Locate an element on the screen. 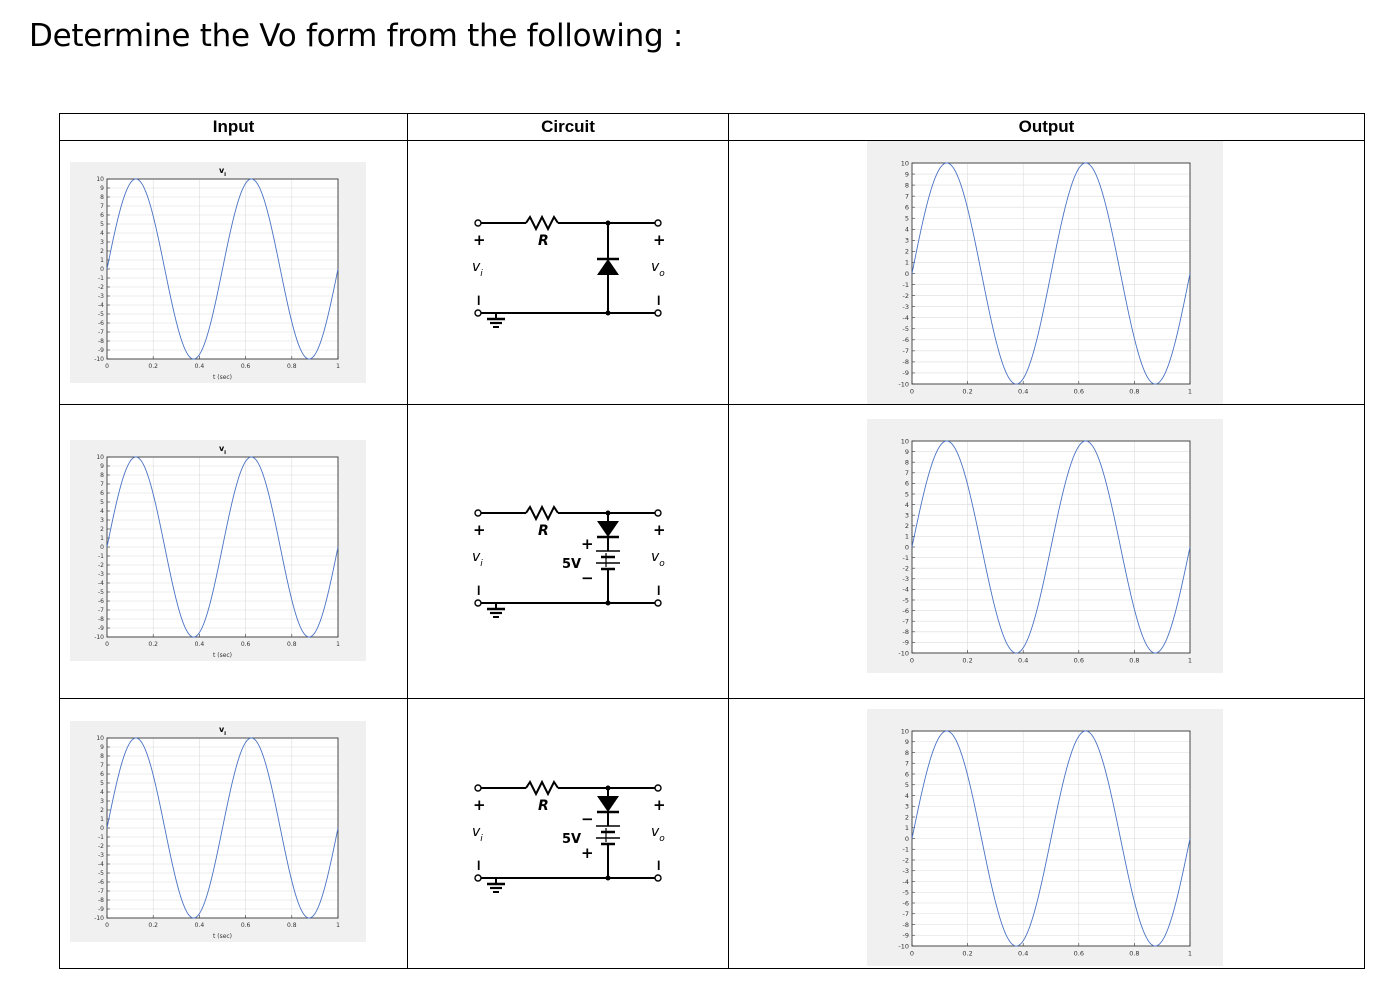 The image size is (1394, 990). y-tick-label: 9 is located at coordinates (907, 452).